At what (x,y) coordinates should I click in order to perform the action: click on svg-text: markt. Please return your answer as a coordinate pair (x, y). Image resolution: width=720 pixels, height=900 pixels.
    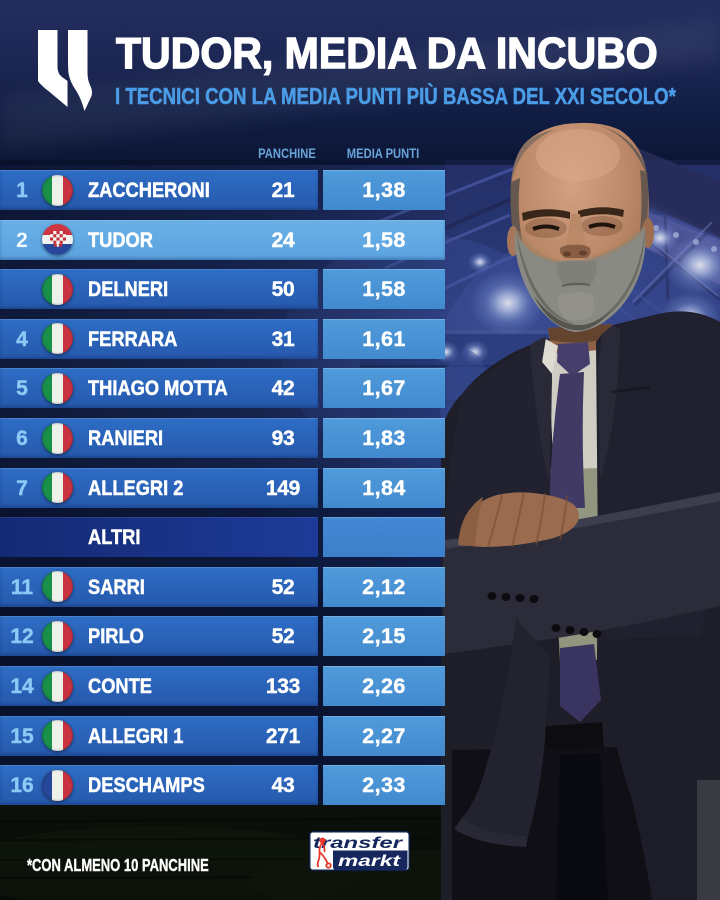
    Looking at the image, I should click on (369, 861).